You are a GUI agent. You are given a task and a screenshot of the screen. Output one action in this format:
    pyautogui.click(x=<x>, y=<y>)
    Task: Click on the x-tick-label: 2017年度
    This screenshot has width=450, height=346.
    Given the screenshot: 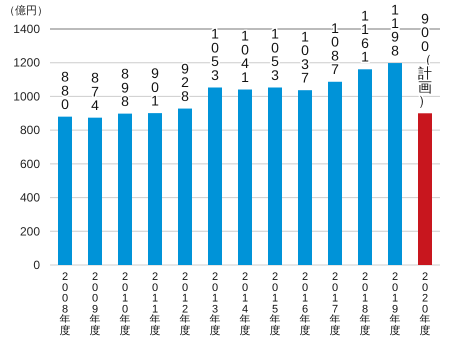 What is the action you would take?
    pyautogui.click(x=335, y=304)
    